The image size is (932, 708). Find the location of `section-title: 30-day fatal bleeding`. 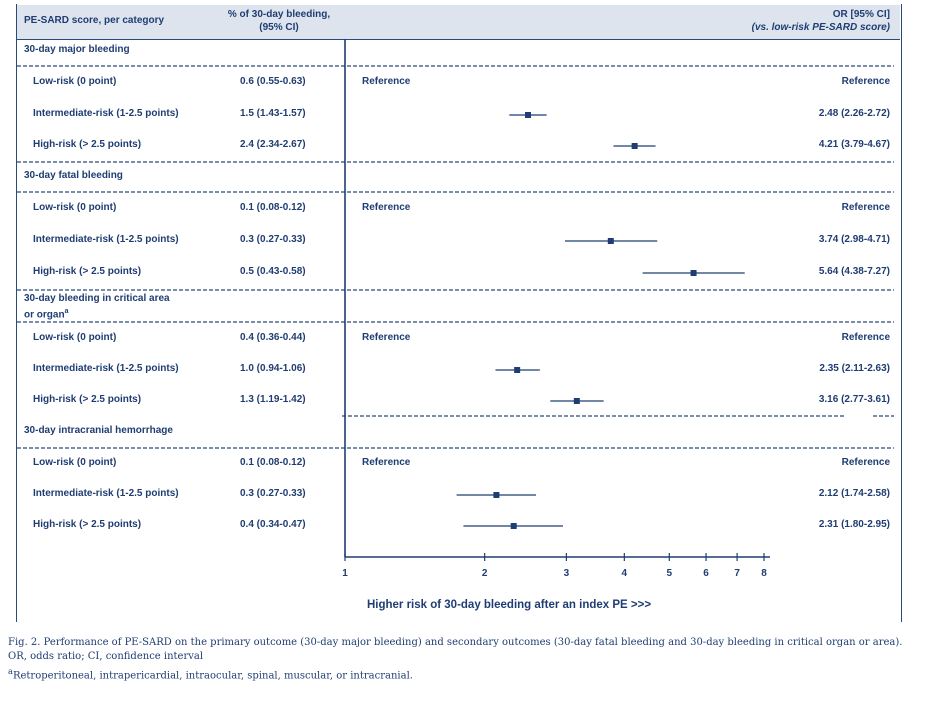

section-title: 30-day fatal bleeding is located at coordinates (73, 175).